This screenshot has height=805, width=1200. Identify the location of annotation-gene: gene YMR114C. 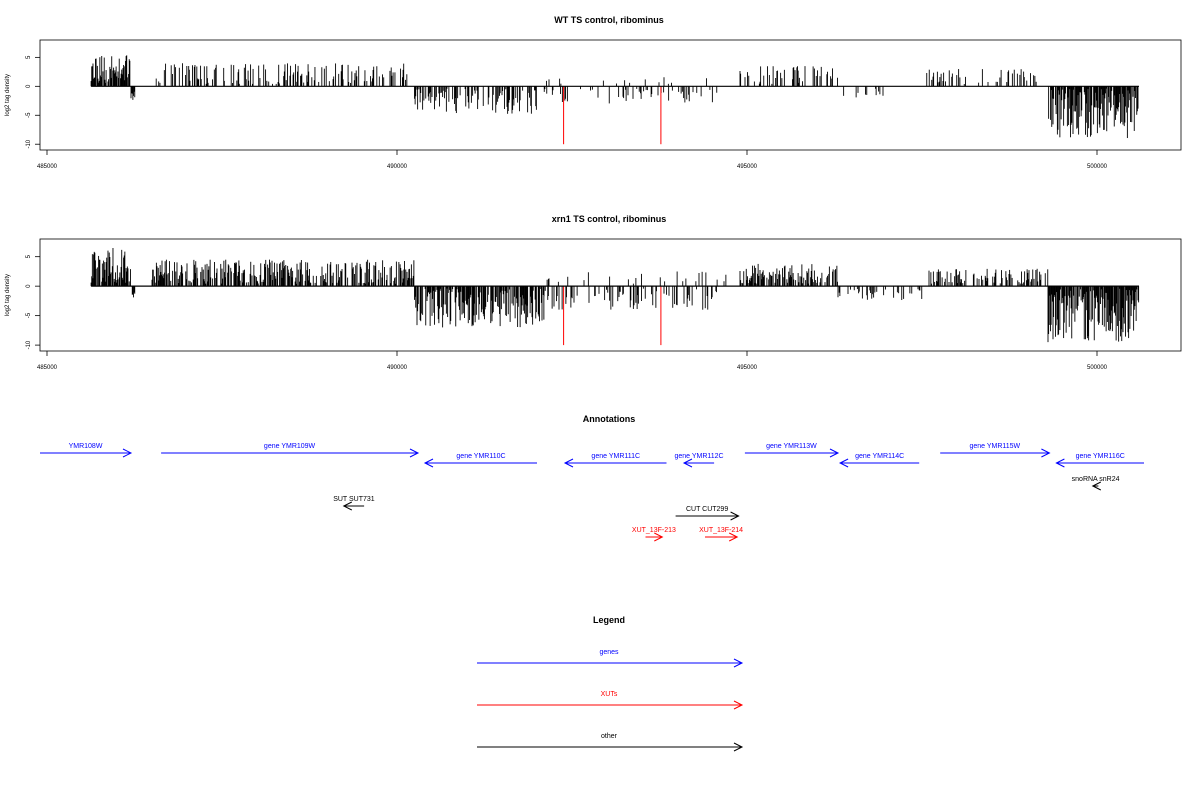
(879, 460).